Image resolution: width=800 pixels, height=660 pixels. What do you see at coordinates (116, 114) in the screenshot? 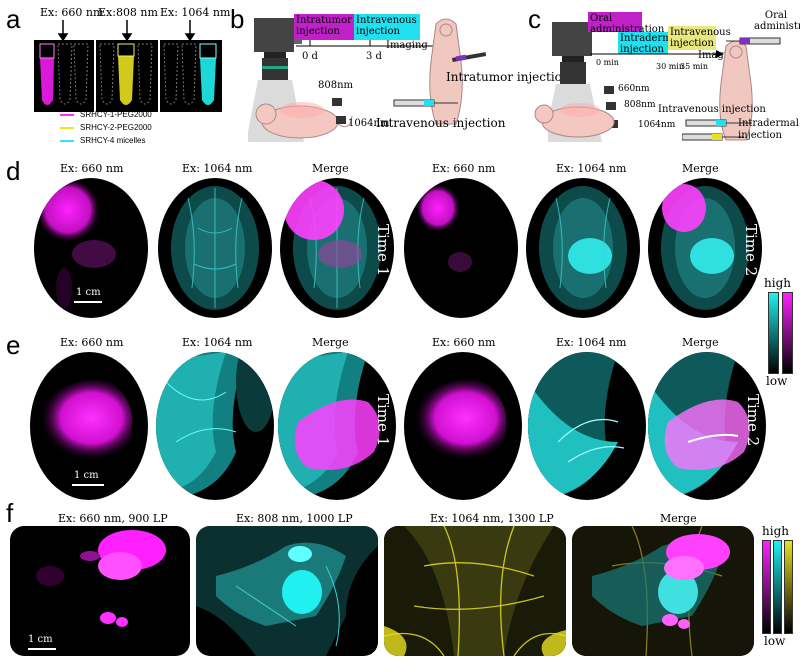
I see `legend-text-1: SRHCY-1-PEG2000` at bounding box center [116, 114].